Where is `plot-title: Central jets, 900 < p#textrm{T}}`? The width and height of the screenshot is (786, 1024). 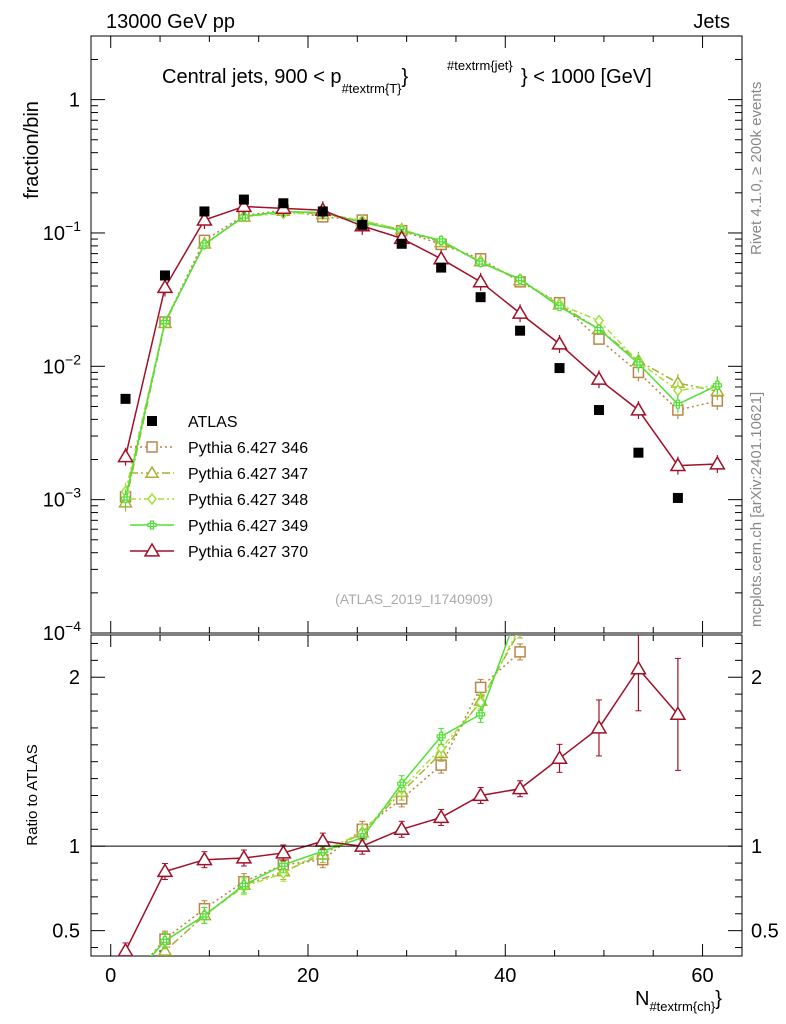 plot-title: Central jets, 900 < p#textrm{T}} is located at coordinates (285, 81).